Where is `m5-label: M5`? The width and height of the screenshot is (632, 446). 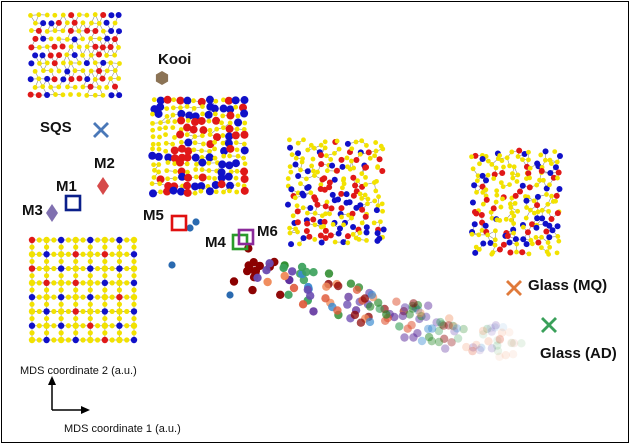 m5-label: M5 is located at coordinates (153, 215).